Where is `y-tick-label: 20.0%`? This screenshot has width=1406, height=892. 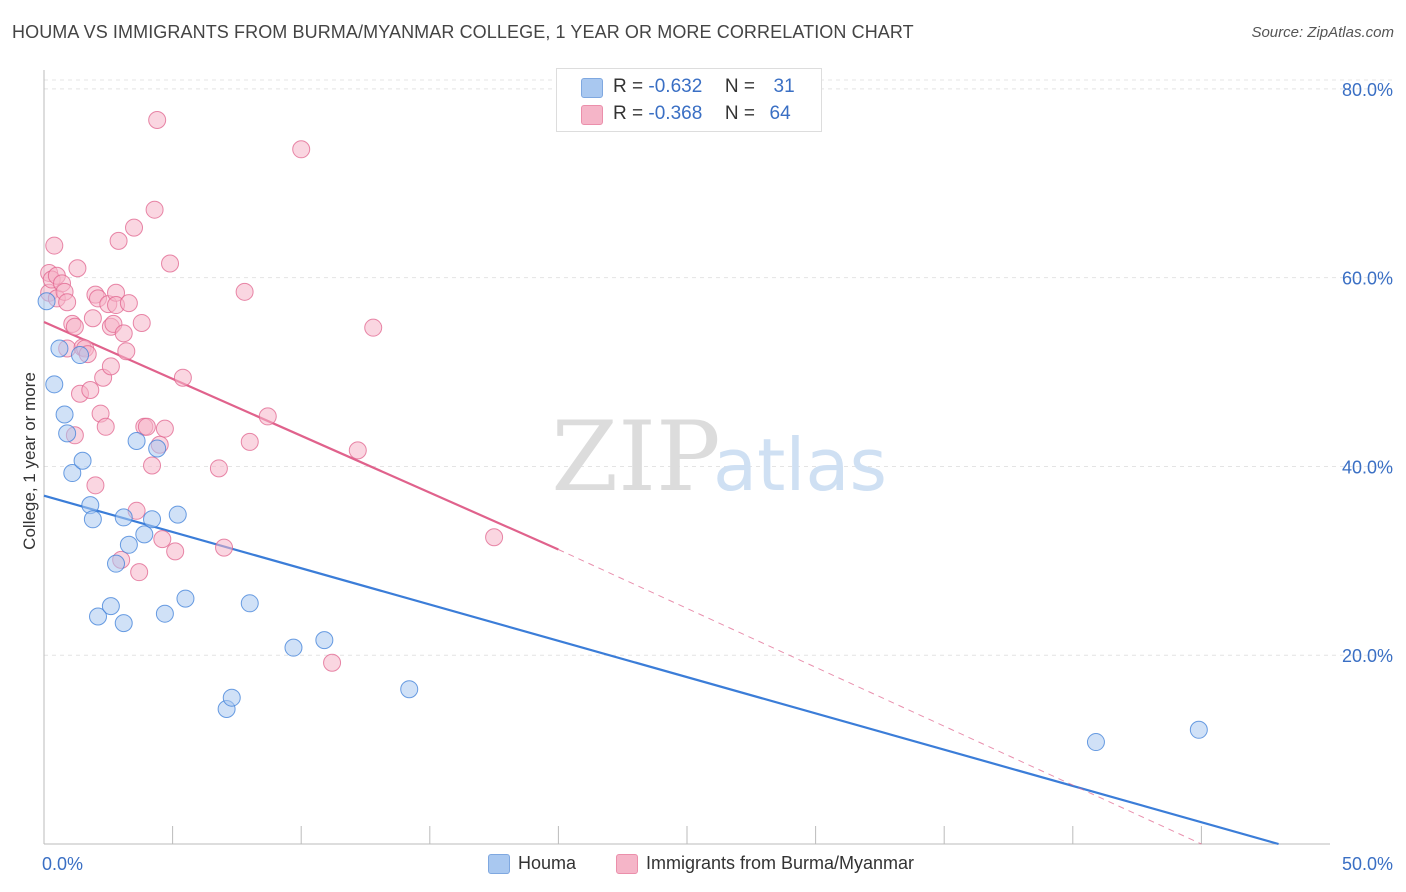 y-tick-label: 20.0% is located at coordinates (1367, 656).